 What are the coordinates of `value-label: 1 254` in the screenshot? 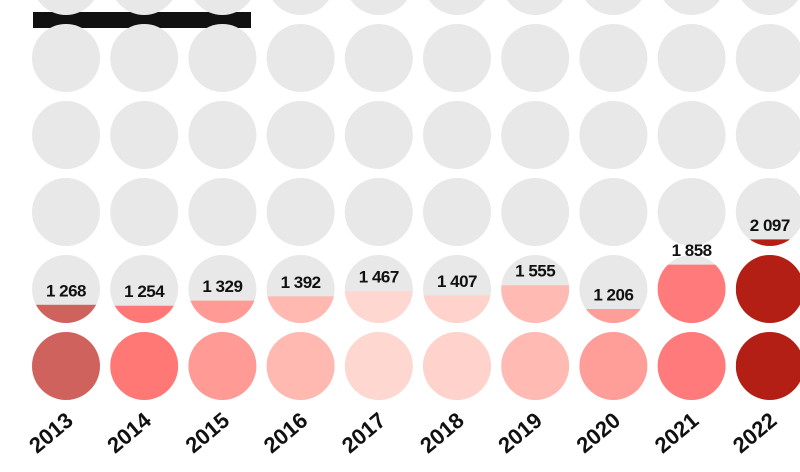 It's located at (144, 291).